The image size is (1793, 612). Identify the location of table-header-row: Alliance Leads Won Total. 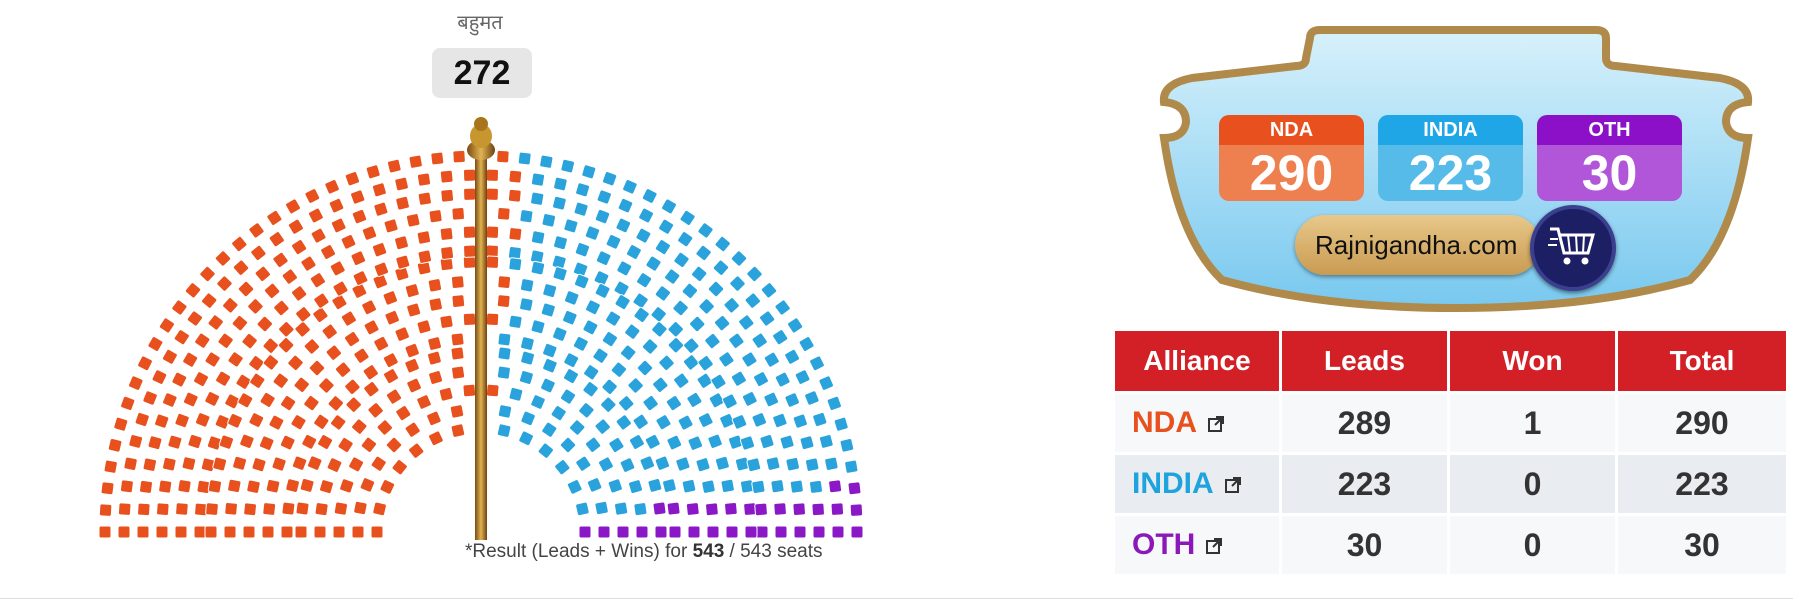
(1450, 361).